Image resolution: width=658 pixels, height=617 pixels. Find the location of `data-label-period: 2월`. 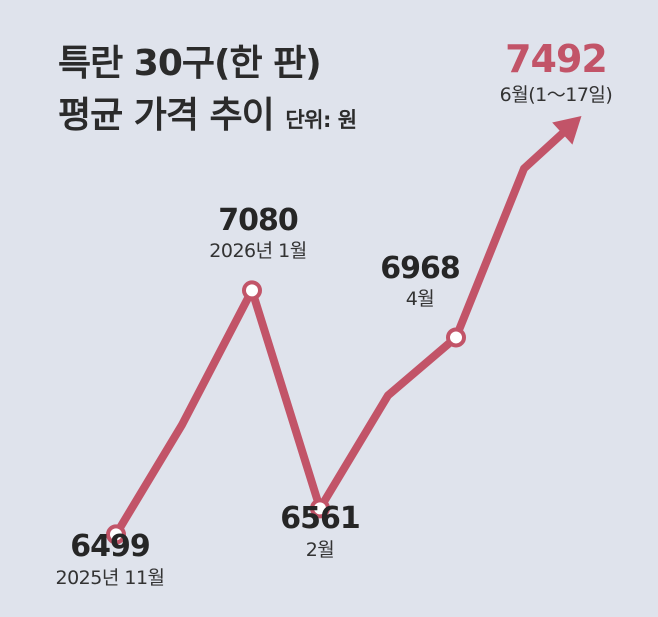

data-label-period: 2월 is located at coordinates (320, 550).